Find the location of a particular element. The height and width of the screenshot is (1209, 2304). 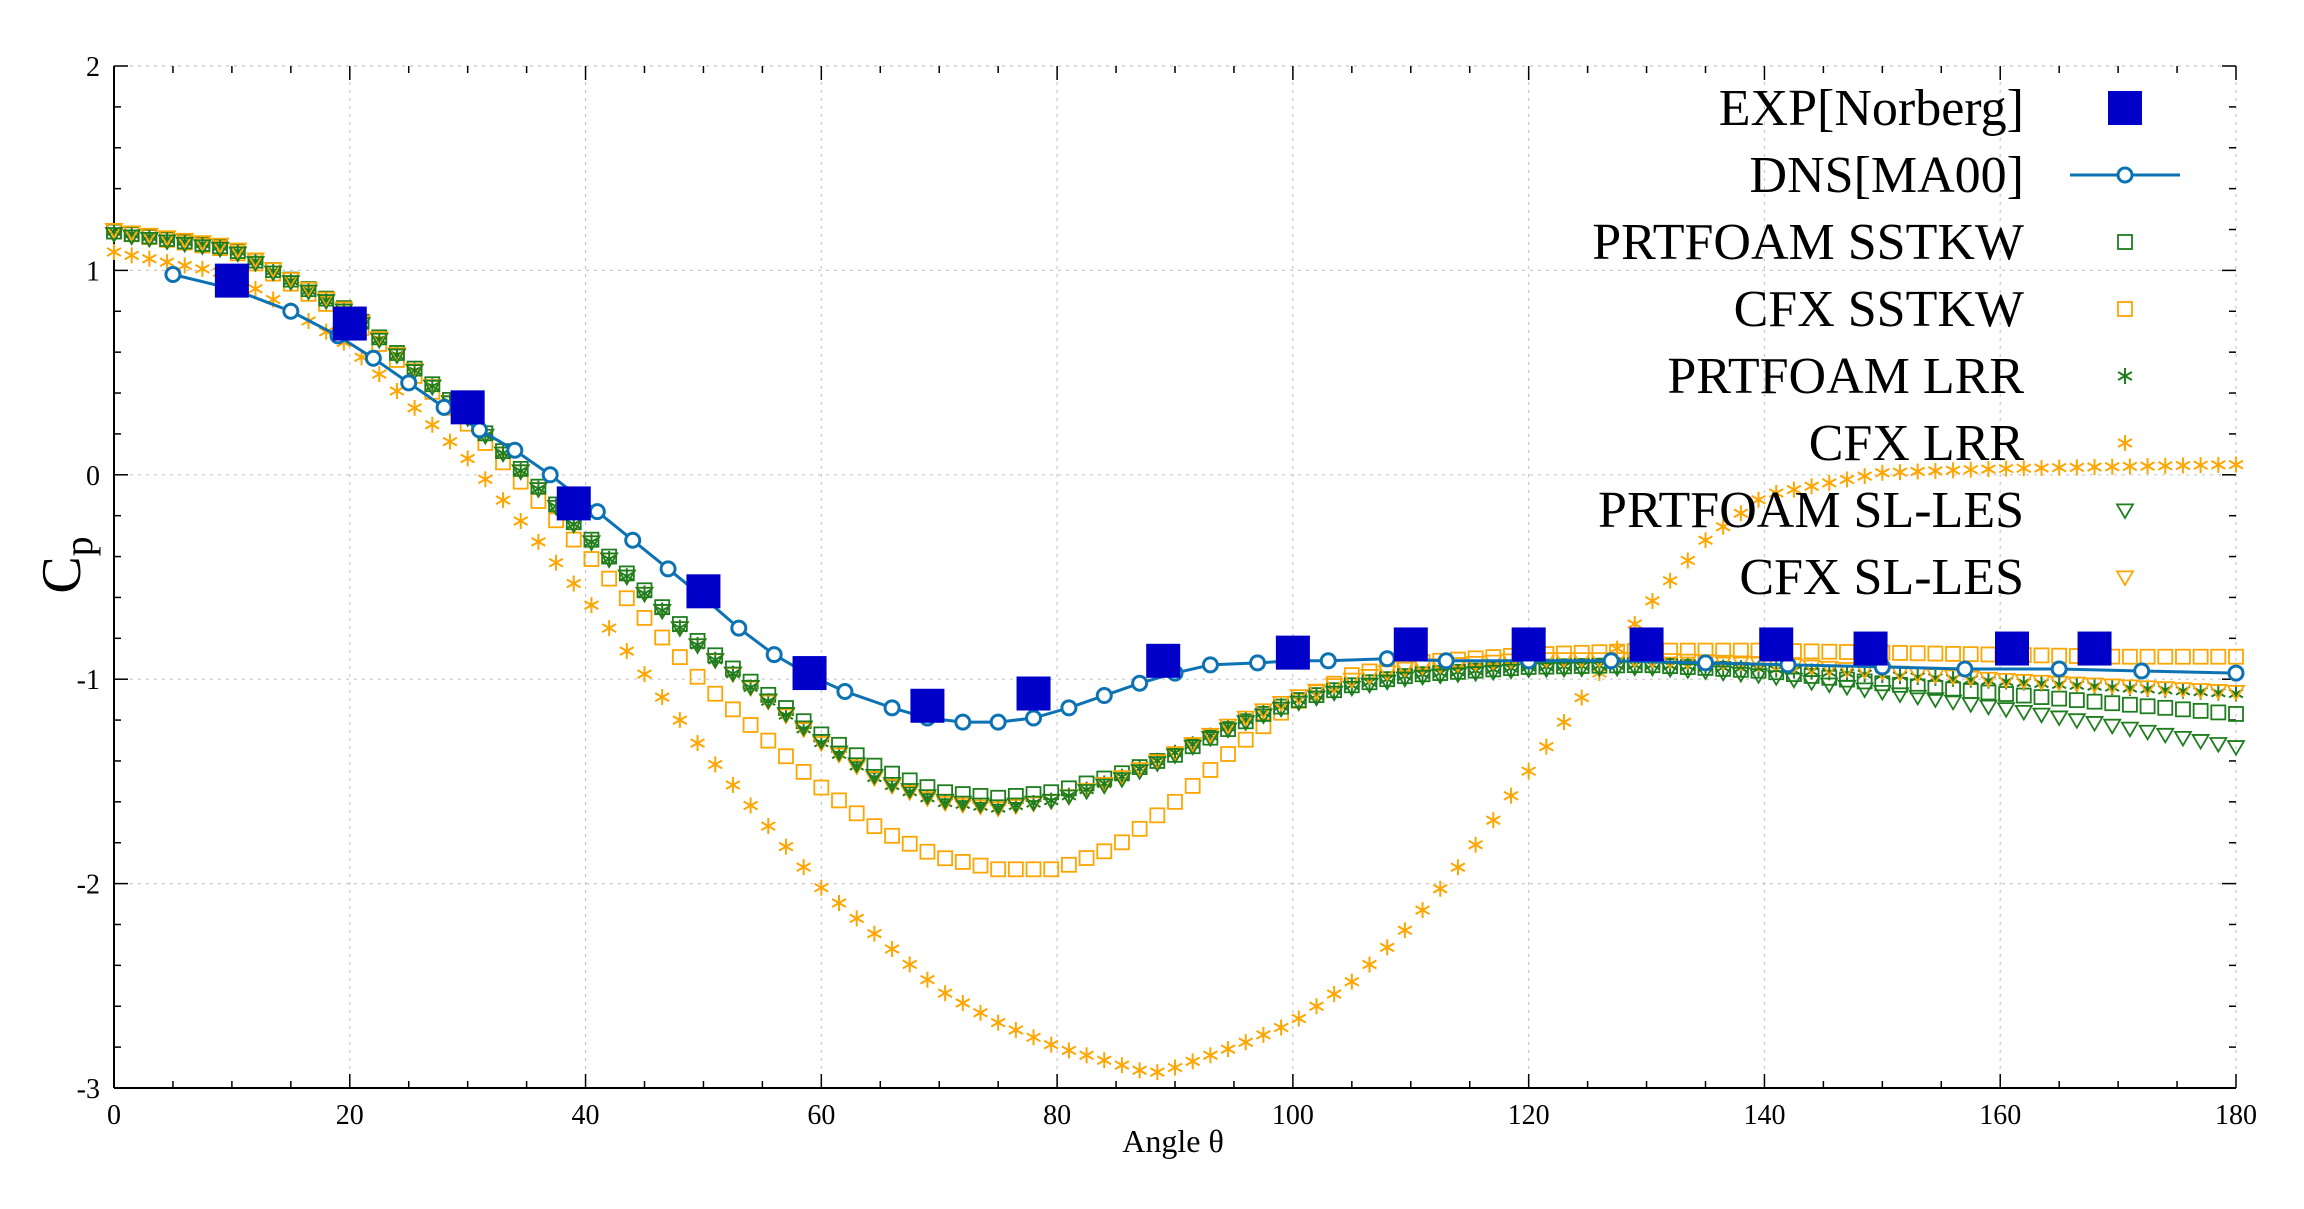

x-tick-label: 160 is located at coordinates (2000, 1115).